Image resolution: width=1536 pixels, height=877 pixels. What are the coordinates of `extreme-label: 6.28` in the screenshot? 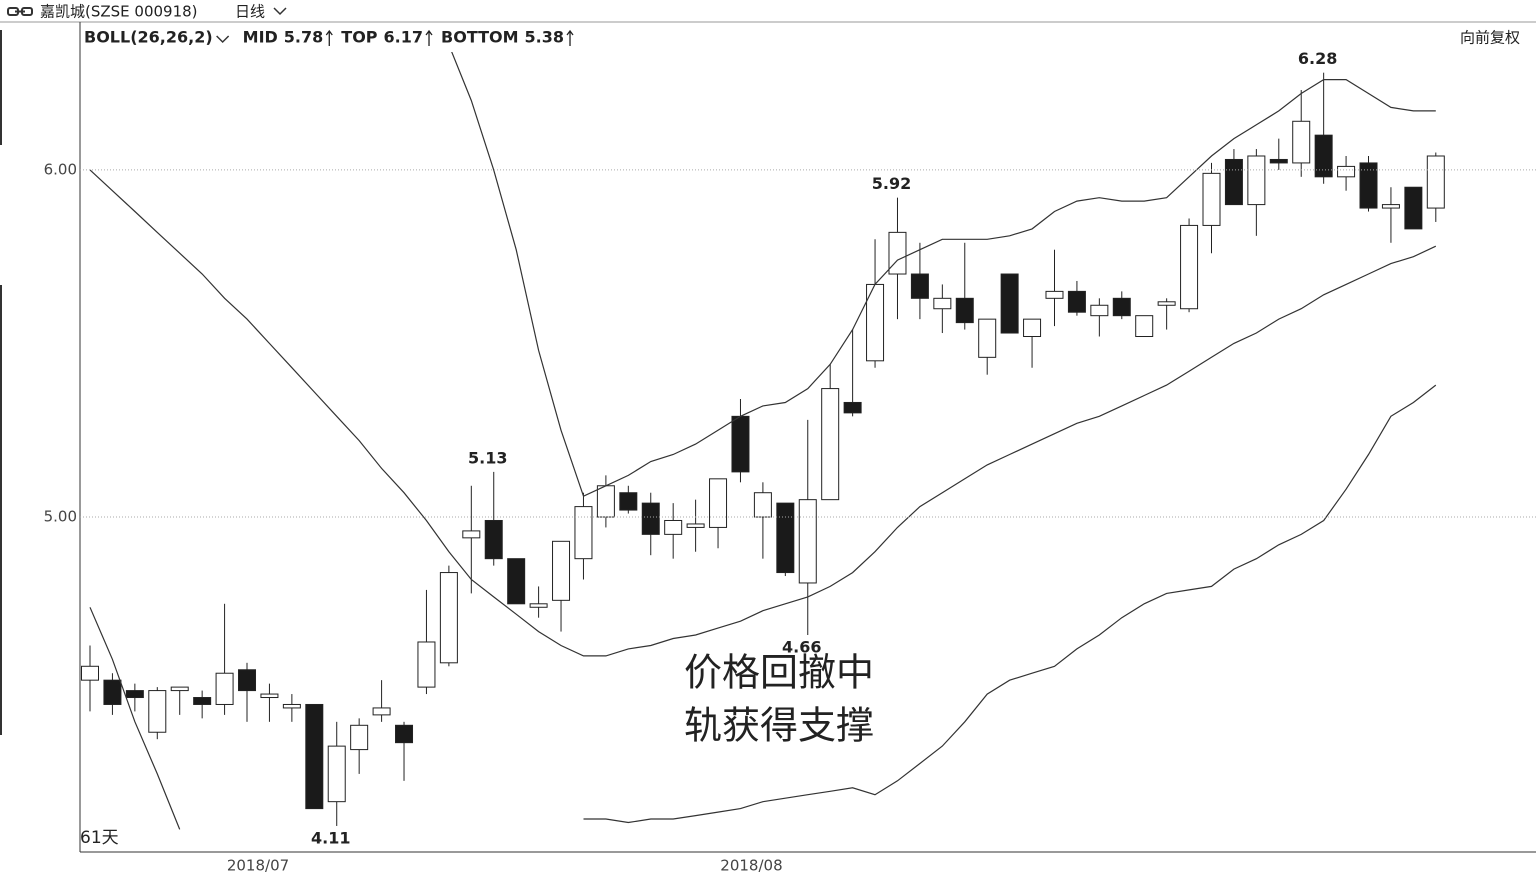 It's located at (1317, 58).